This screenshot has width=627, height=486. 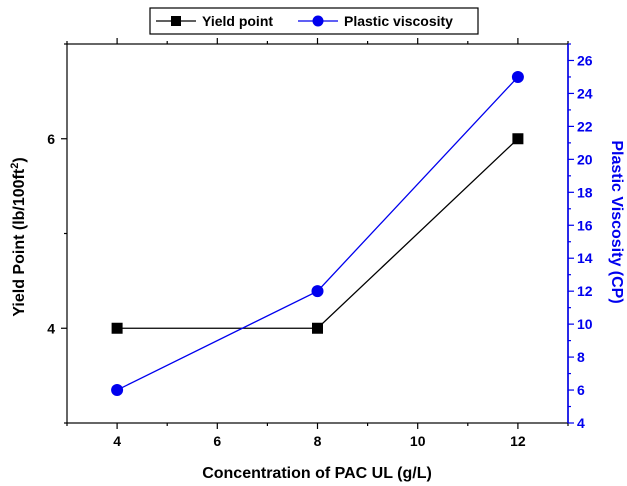 I want to click on y-axis-left-label-sup: 2, so click(x=15, y=166).